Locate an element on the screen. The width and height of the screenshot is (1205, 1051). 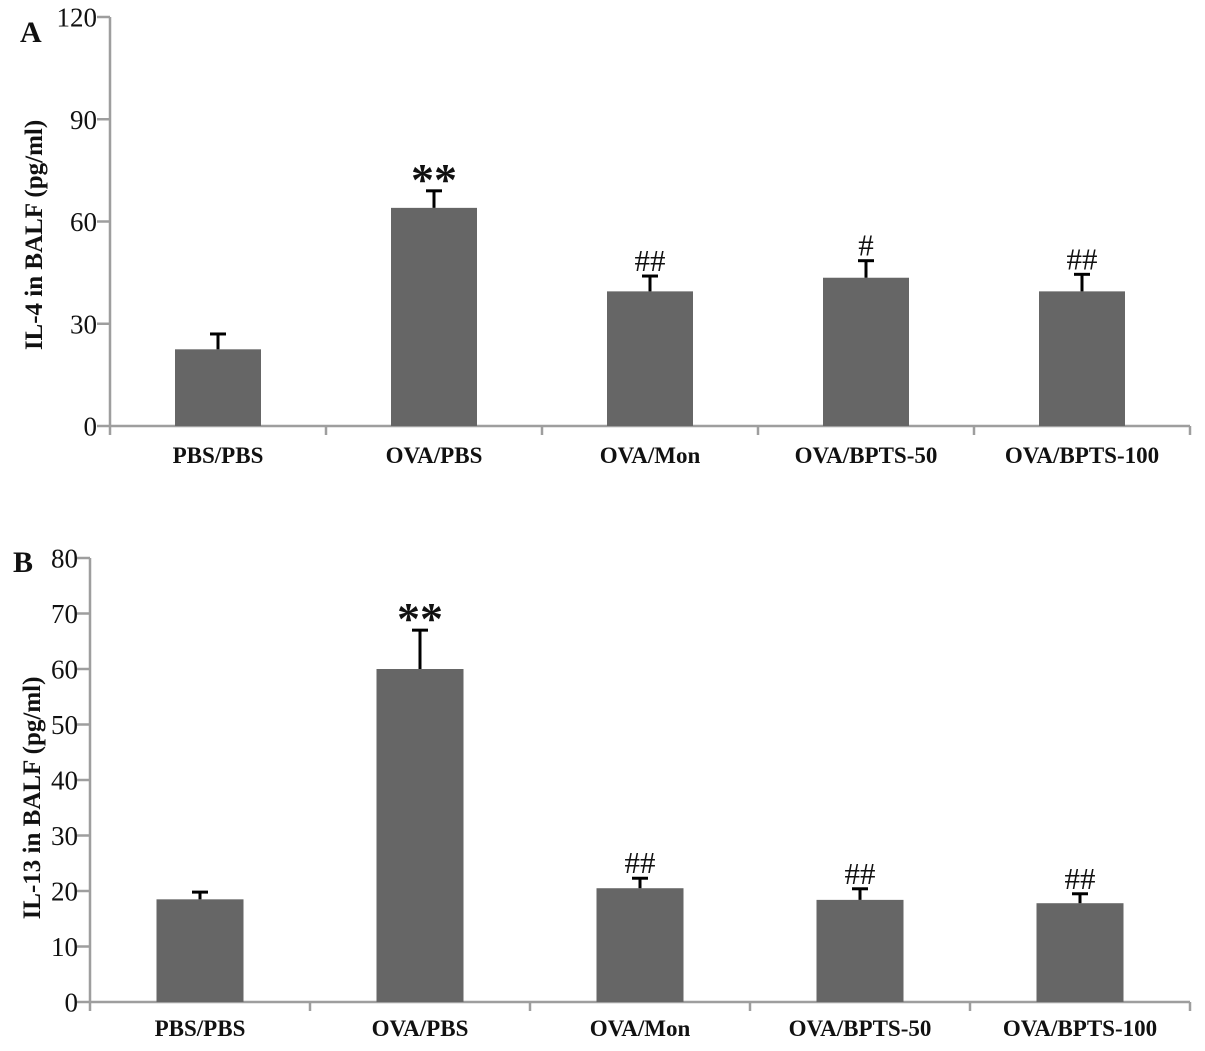
y-tick-label: 90 is located at coordinates (83, 120).